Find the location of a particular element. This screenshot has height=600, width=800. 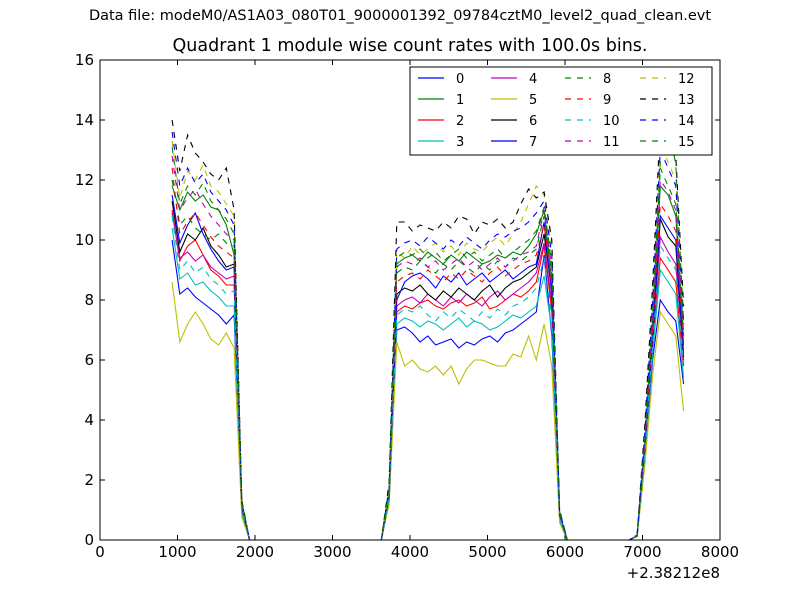

legend-label-14: 14 is located at coordinates (686, 121).